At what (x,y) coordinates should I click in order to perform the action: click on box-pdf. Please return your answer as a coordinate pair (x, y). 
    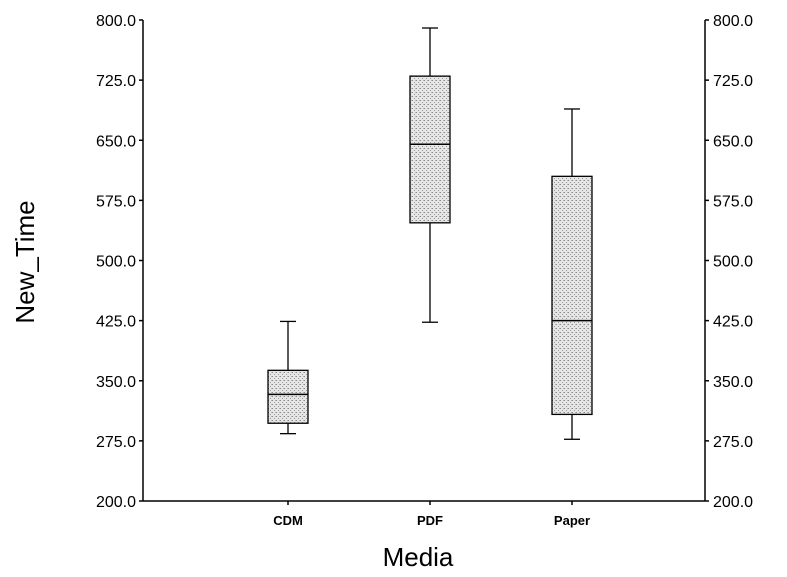
    Looking at the image, I should click on (430, 175).